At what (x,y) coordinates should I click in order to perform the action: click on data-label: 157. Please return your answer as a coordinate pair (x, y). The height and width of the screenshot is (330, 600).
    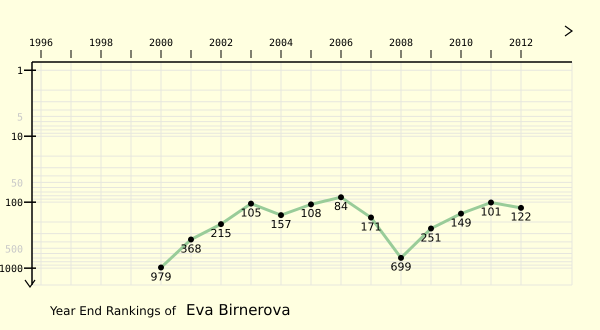
    Looking at the image, I should click on (281, 224).